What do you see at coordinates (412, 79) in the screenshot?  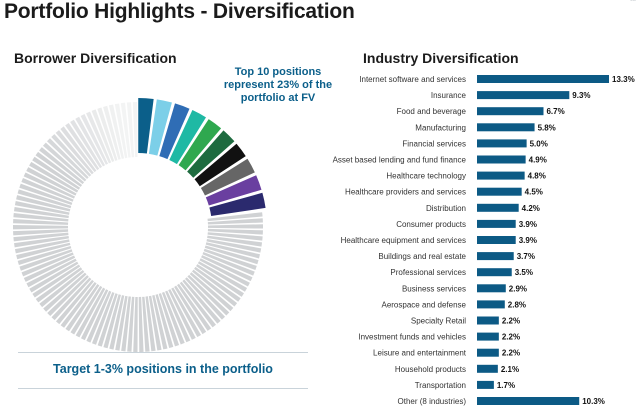 I see `industry-label: Internet software and services` at bounding box center [412, 79].